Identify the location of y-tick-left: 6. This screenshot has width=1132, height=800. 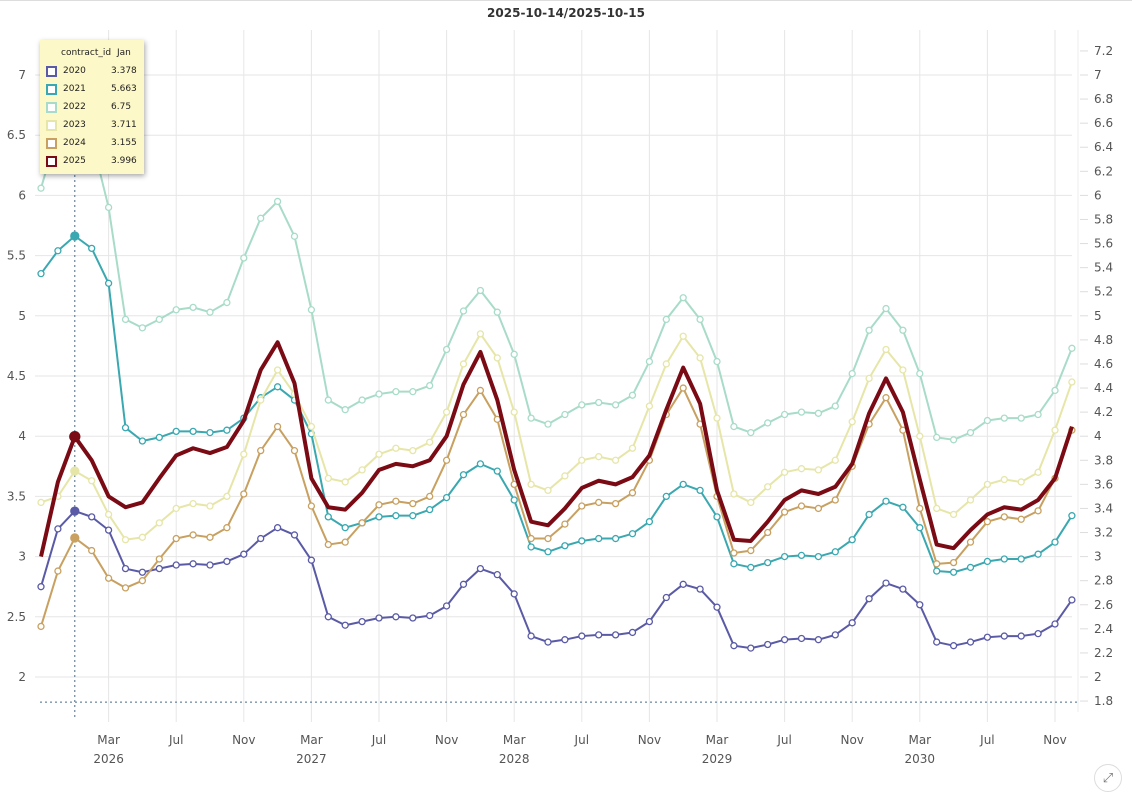
(22, 195).